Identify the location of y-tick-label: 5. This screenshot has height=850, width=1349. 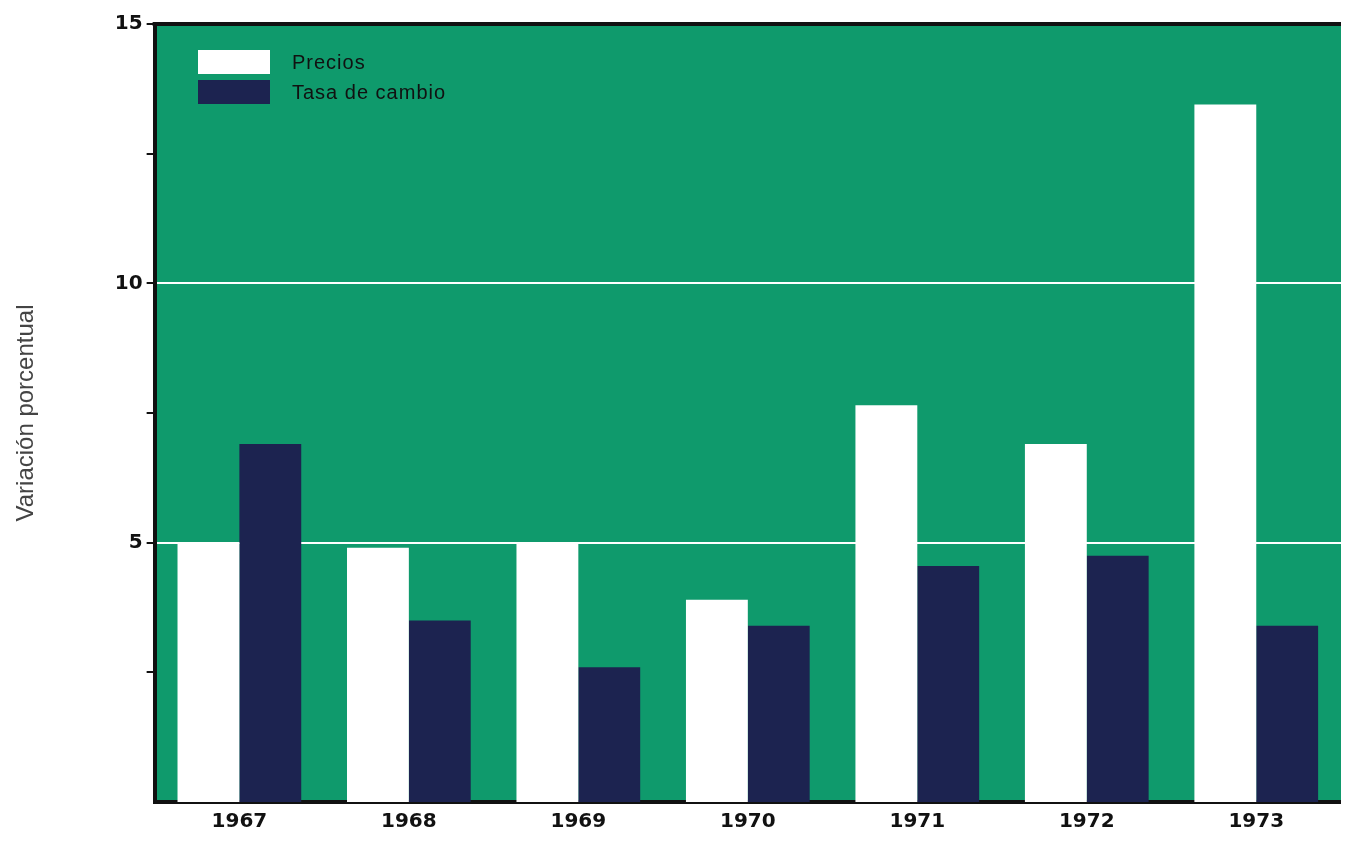
(135, 540).